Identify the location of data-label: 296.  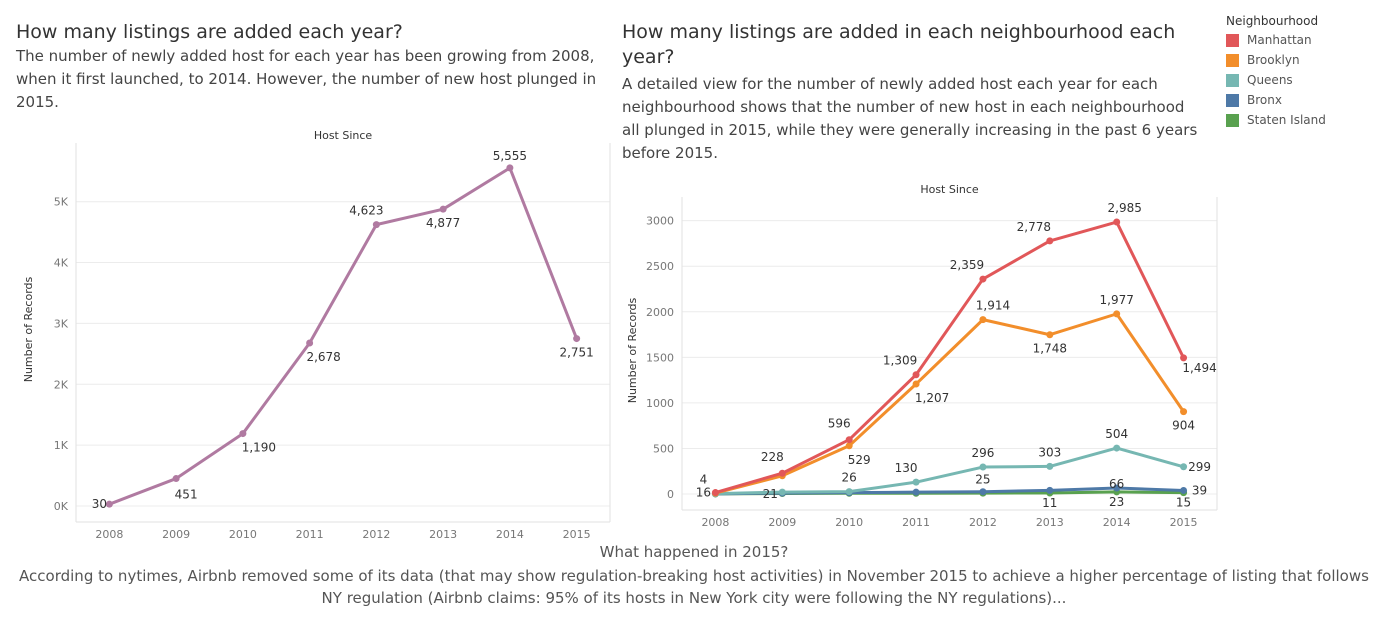
(982, 453).